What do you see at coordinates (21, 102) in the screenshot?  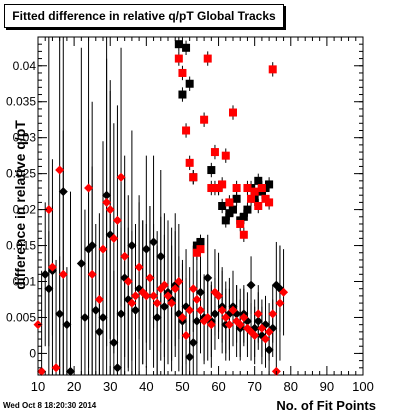 I see `y-tick-label: 0.035` at bounding box center [21, 102].